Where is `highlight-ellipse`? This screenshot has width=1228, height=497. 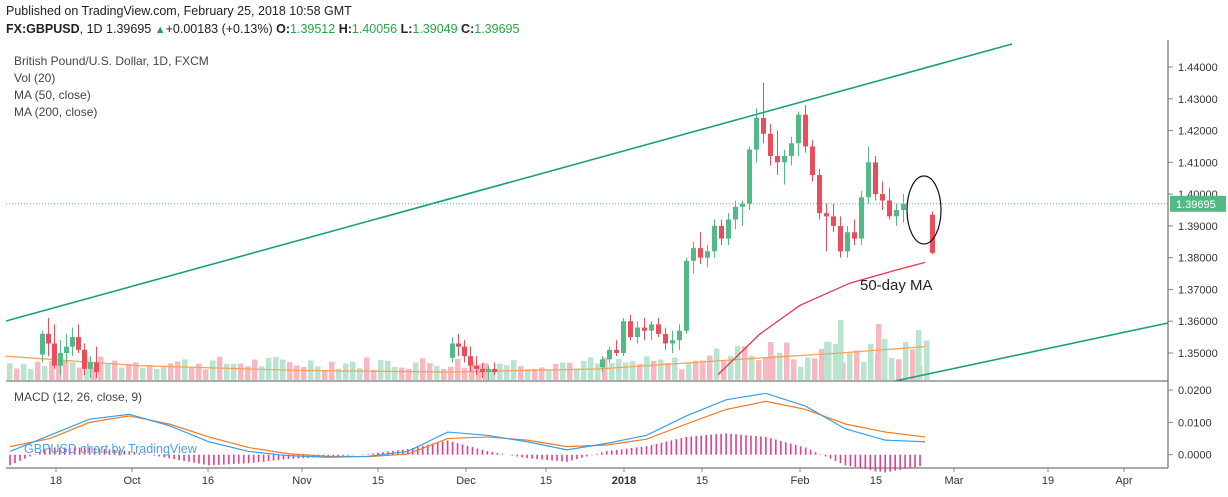
highlight-ellipse is located at coordinates (924, 210).